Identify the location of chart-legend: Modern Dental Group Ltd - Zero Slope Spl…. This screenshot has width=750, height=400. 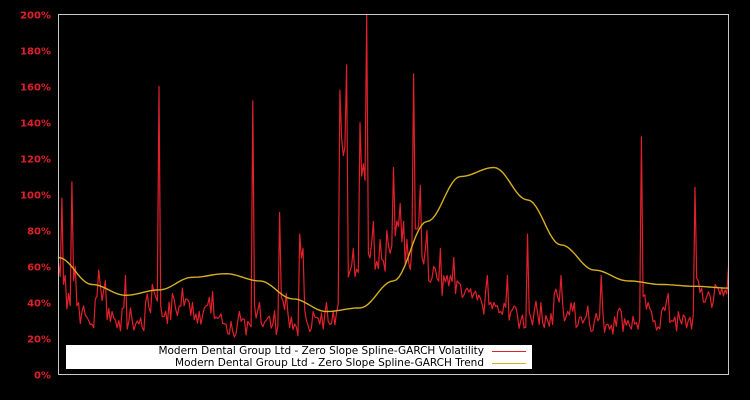
(299, 357).